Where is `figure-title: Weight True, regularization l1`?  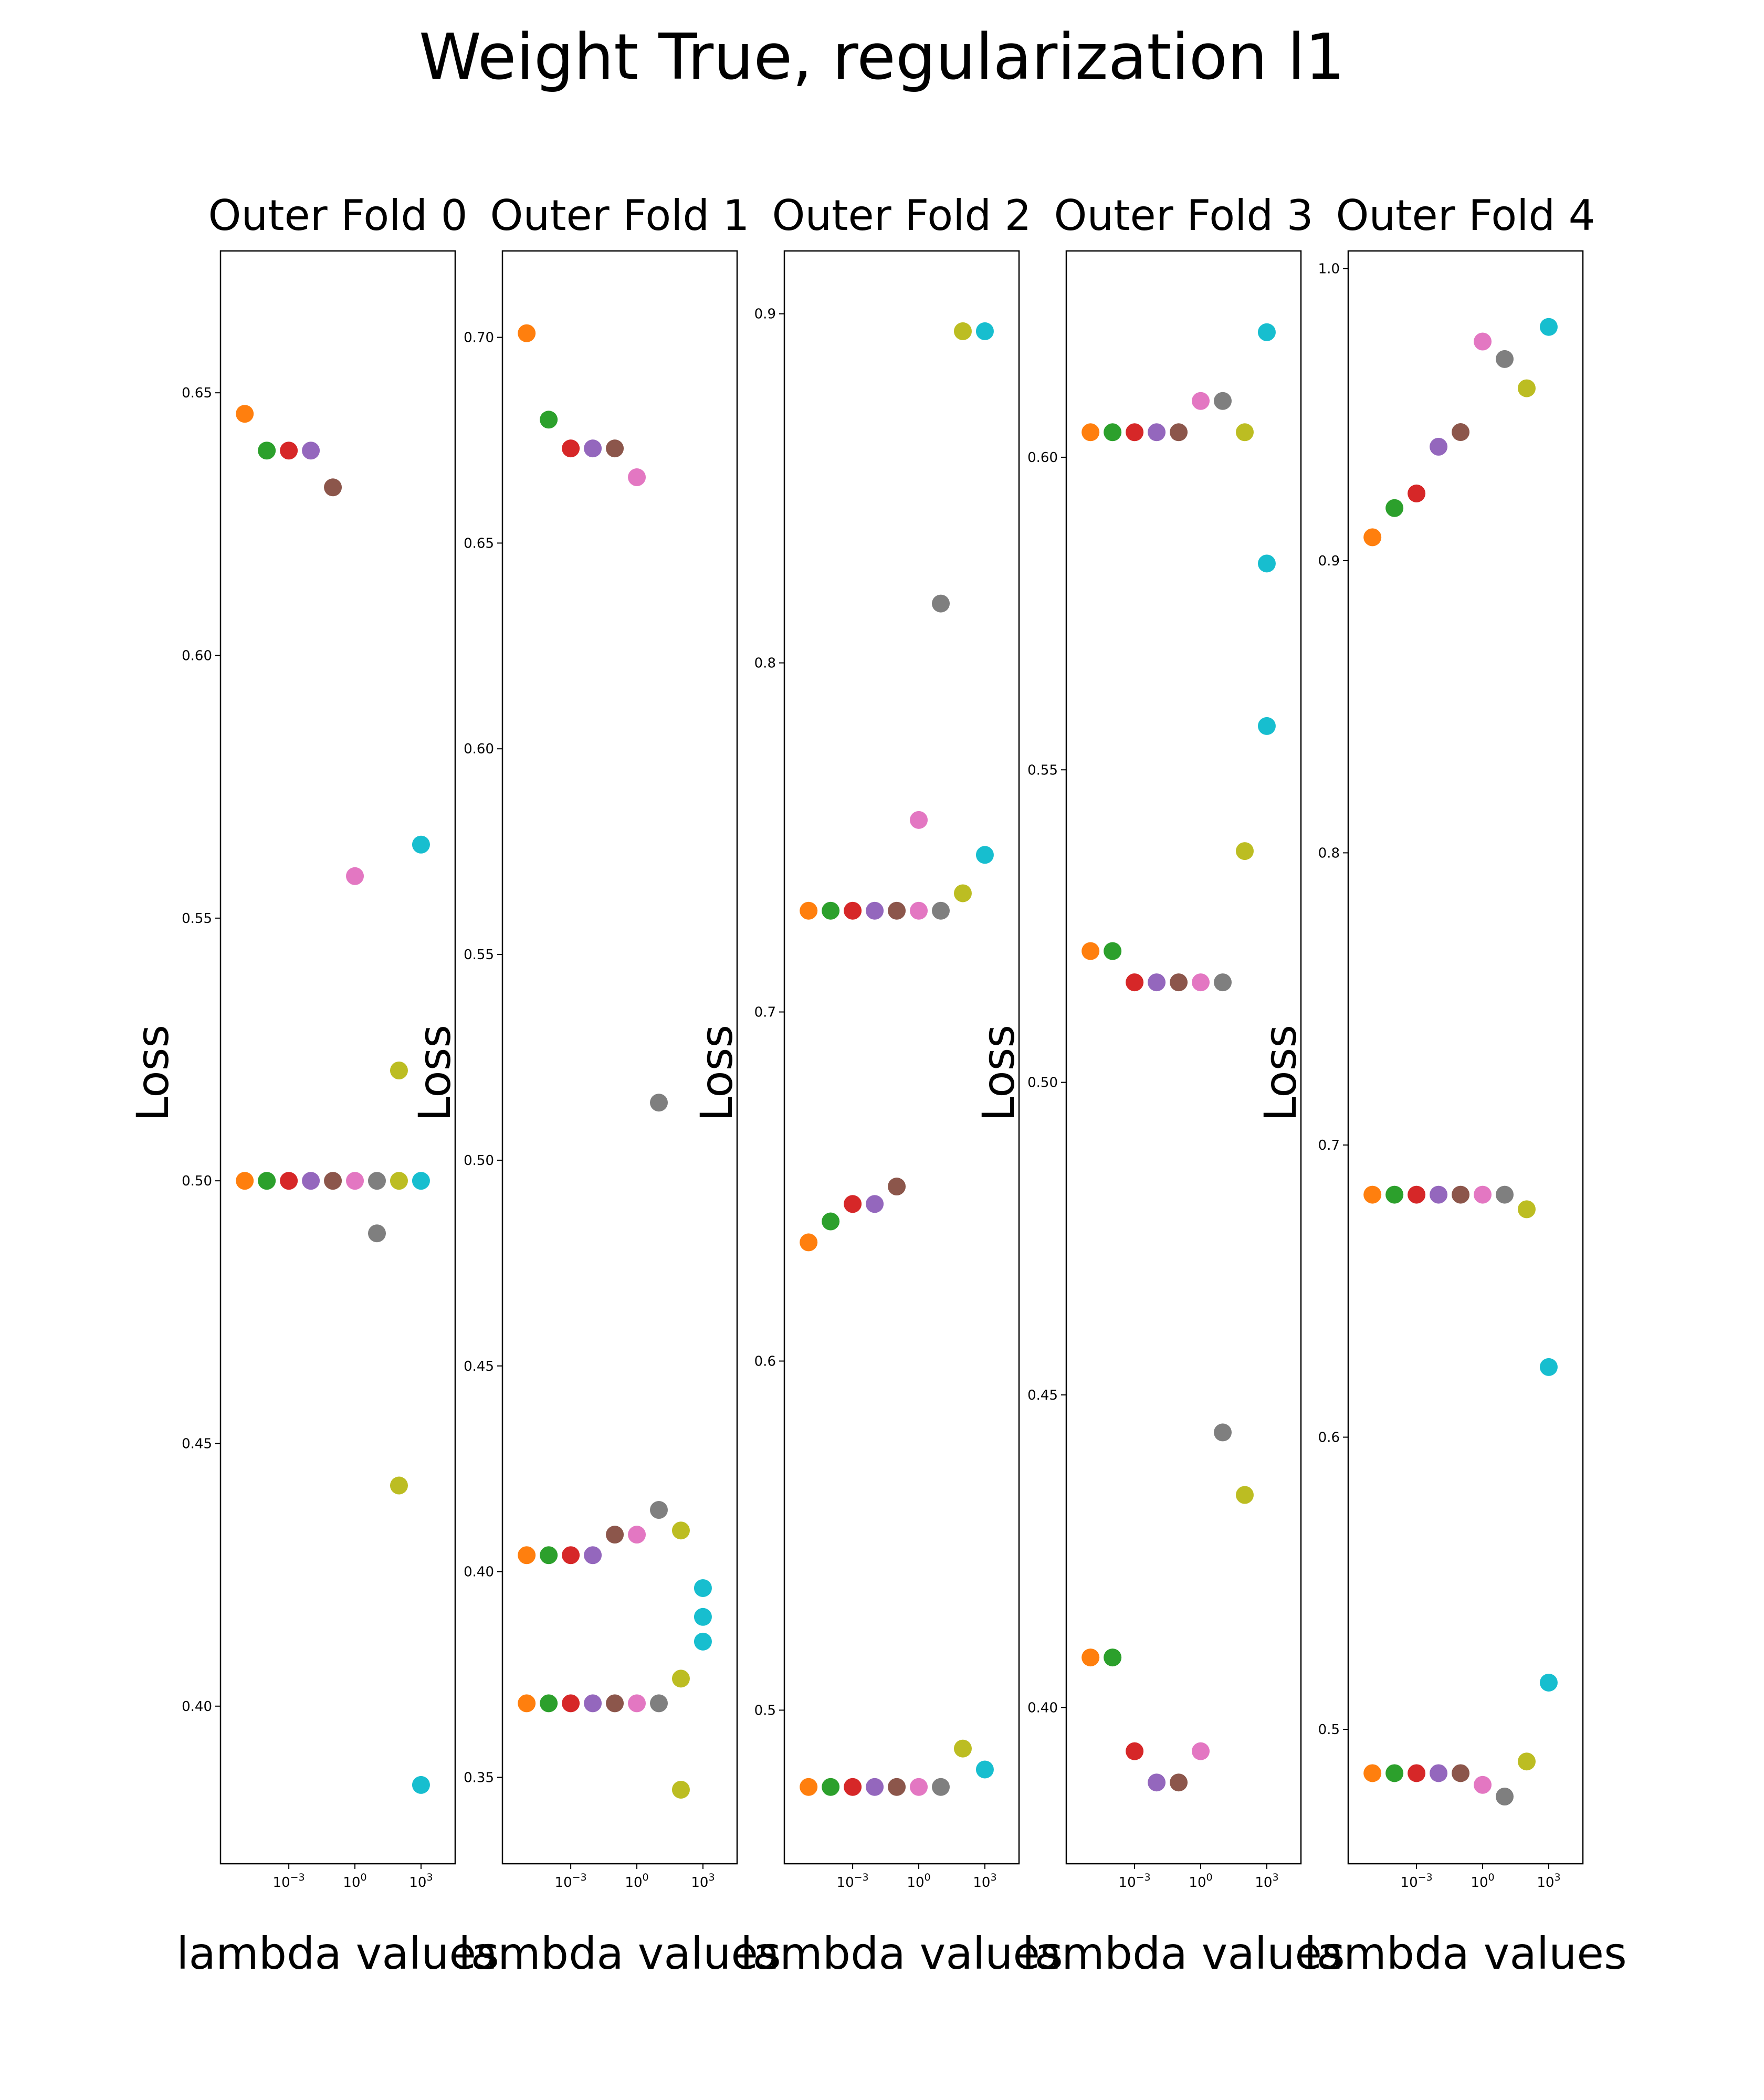
figure-title: Weight True, regularization l1 is located at coordinates (882, 57).